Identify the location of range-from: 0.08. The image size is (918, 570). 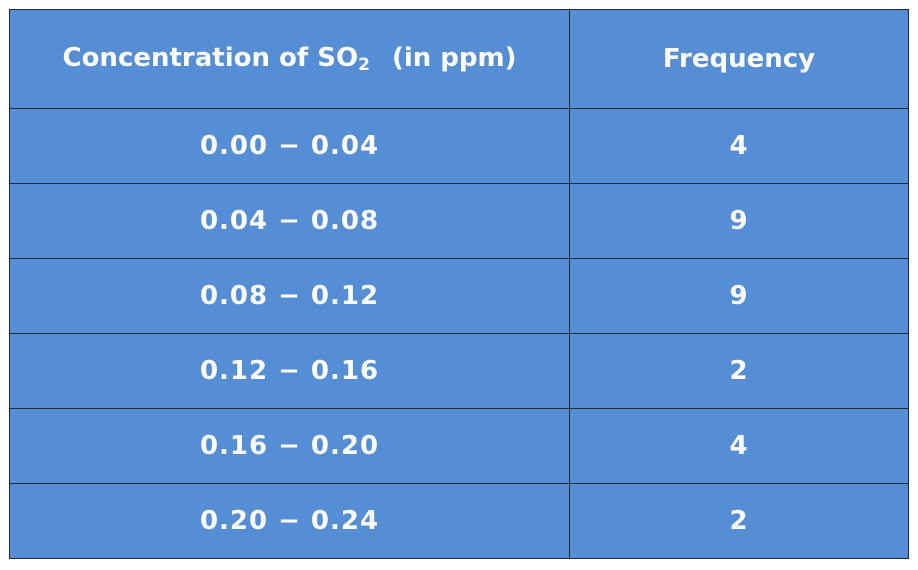
(234, 296).